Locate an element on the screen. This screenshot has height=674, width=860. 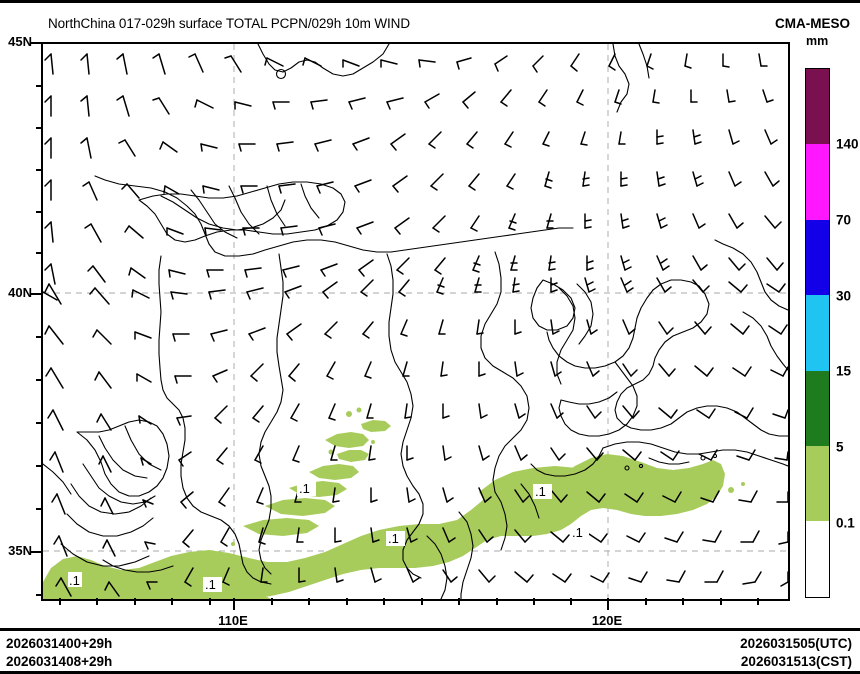
xtick-label-120e: 120E is located at coordinates (607, 620).